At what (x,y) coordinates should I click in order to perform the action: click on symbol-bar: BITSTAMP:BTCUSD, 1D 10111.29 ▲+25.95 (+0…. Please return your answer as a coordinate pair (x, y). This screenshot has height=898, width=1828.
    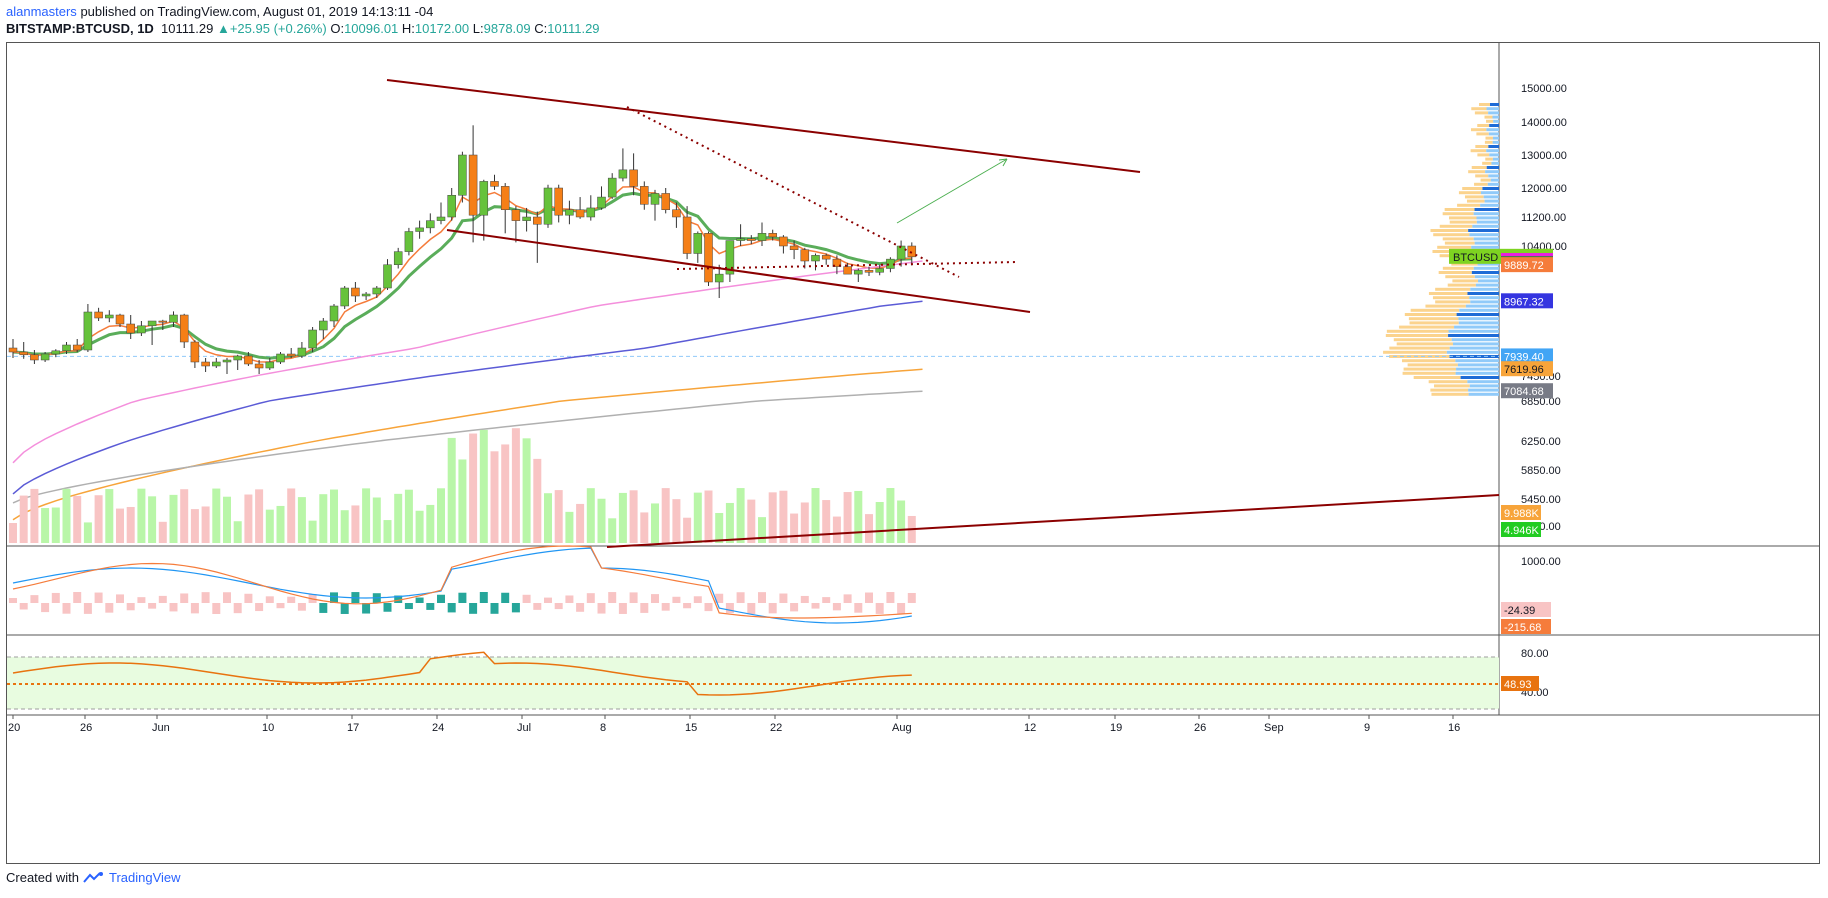
    Looking at the image, I should click on (303, 28).